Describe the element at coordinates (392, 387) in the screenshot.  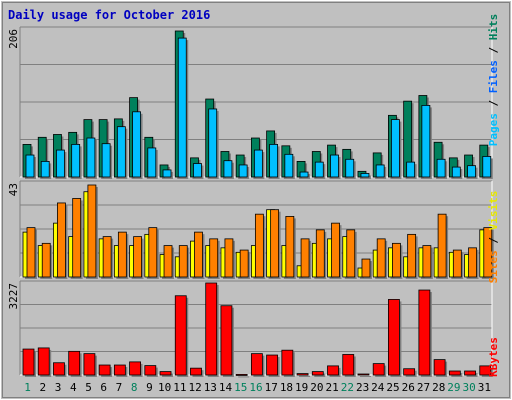
I see `x-tick-label: 25` at that location.